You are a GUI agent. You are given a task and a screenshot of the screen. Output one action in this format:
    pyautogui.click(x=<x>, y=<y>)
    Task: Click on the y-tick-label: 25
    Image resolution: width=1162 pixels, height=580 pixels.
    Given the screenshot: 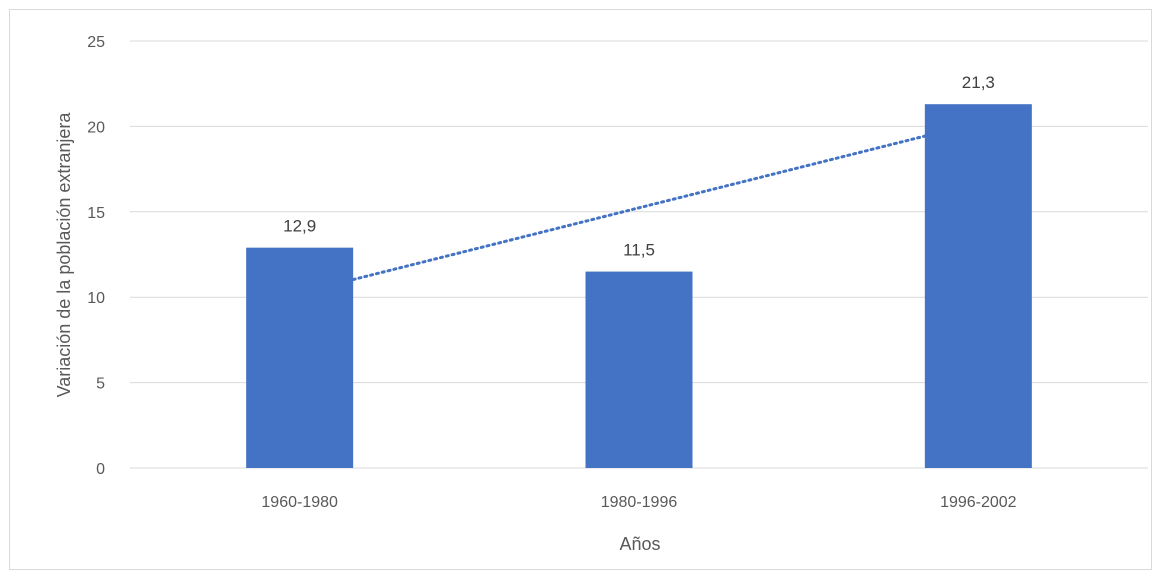 What is the action you would take?
    pyautogui.click(x=96, y=42)
    